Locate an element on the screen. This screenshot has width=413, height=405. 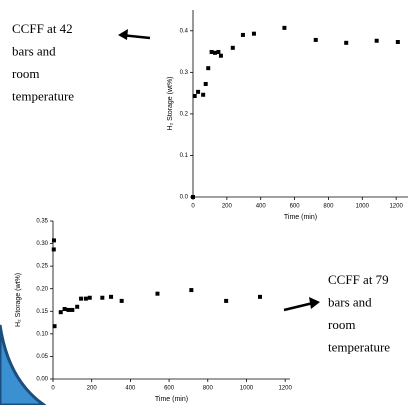
y-tick-label: 0.0 is located at coordinates (184, 198).